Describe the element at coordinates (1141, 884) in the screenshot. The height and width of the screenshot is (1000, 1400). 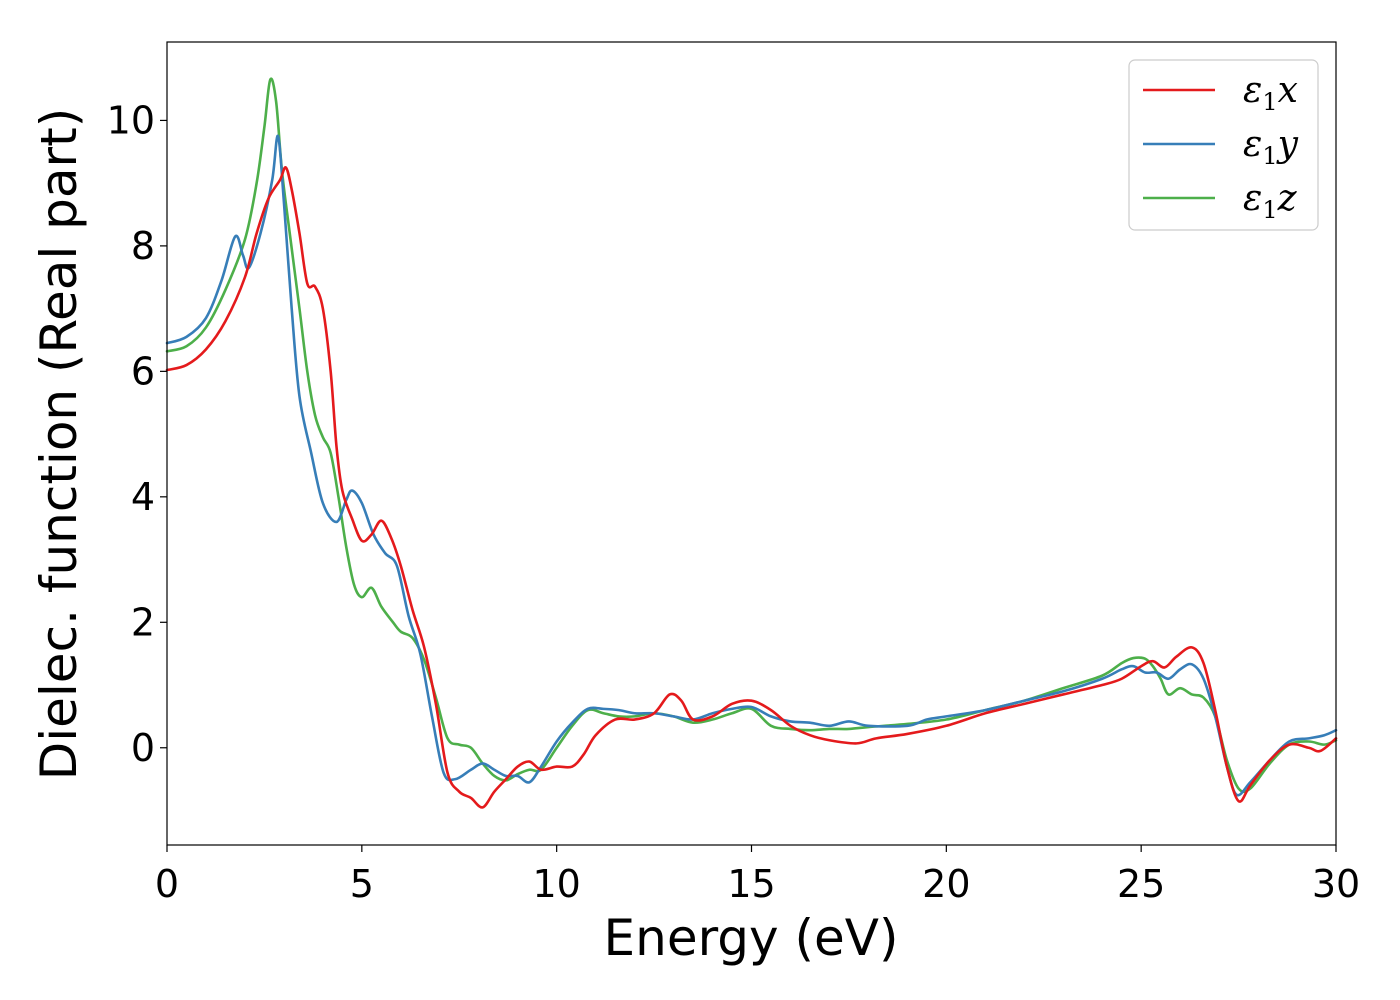
I see `x-tick-label: 25` at that location.